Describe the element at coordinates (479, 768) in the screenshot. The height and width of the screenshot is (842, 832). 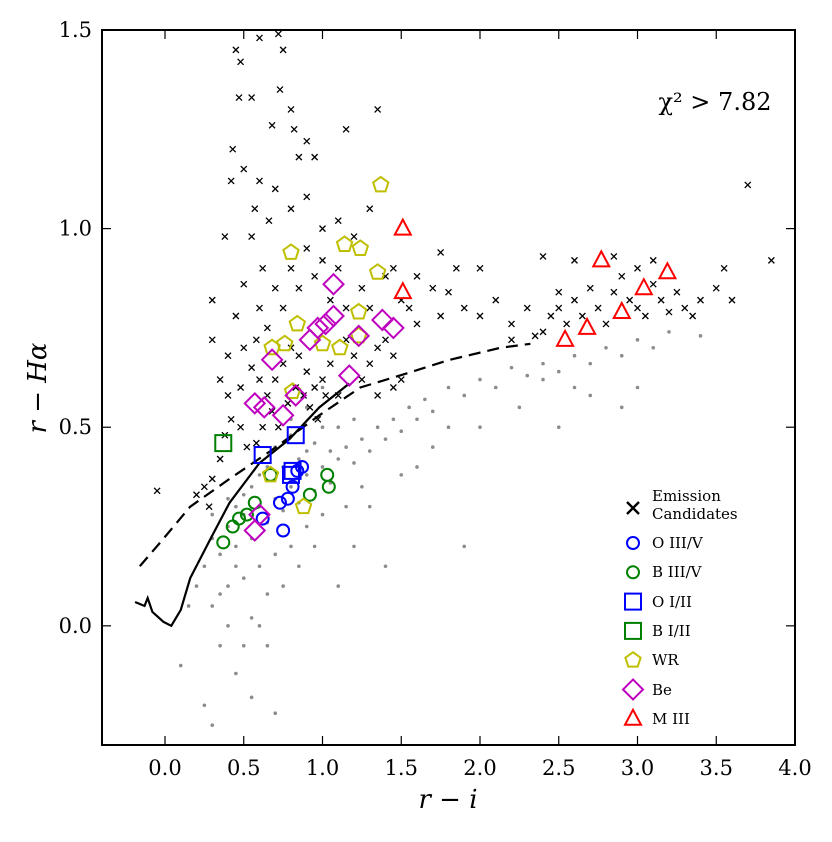
I see `x-tick-label: 2.0` at that location.